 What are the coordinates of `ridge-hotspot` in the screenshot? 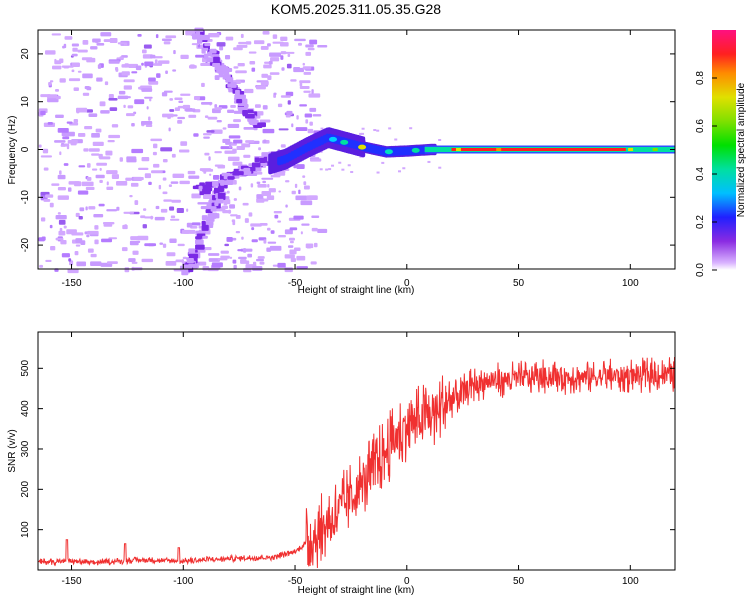 It's located at (415, 150).